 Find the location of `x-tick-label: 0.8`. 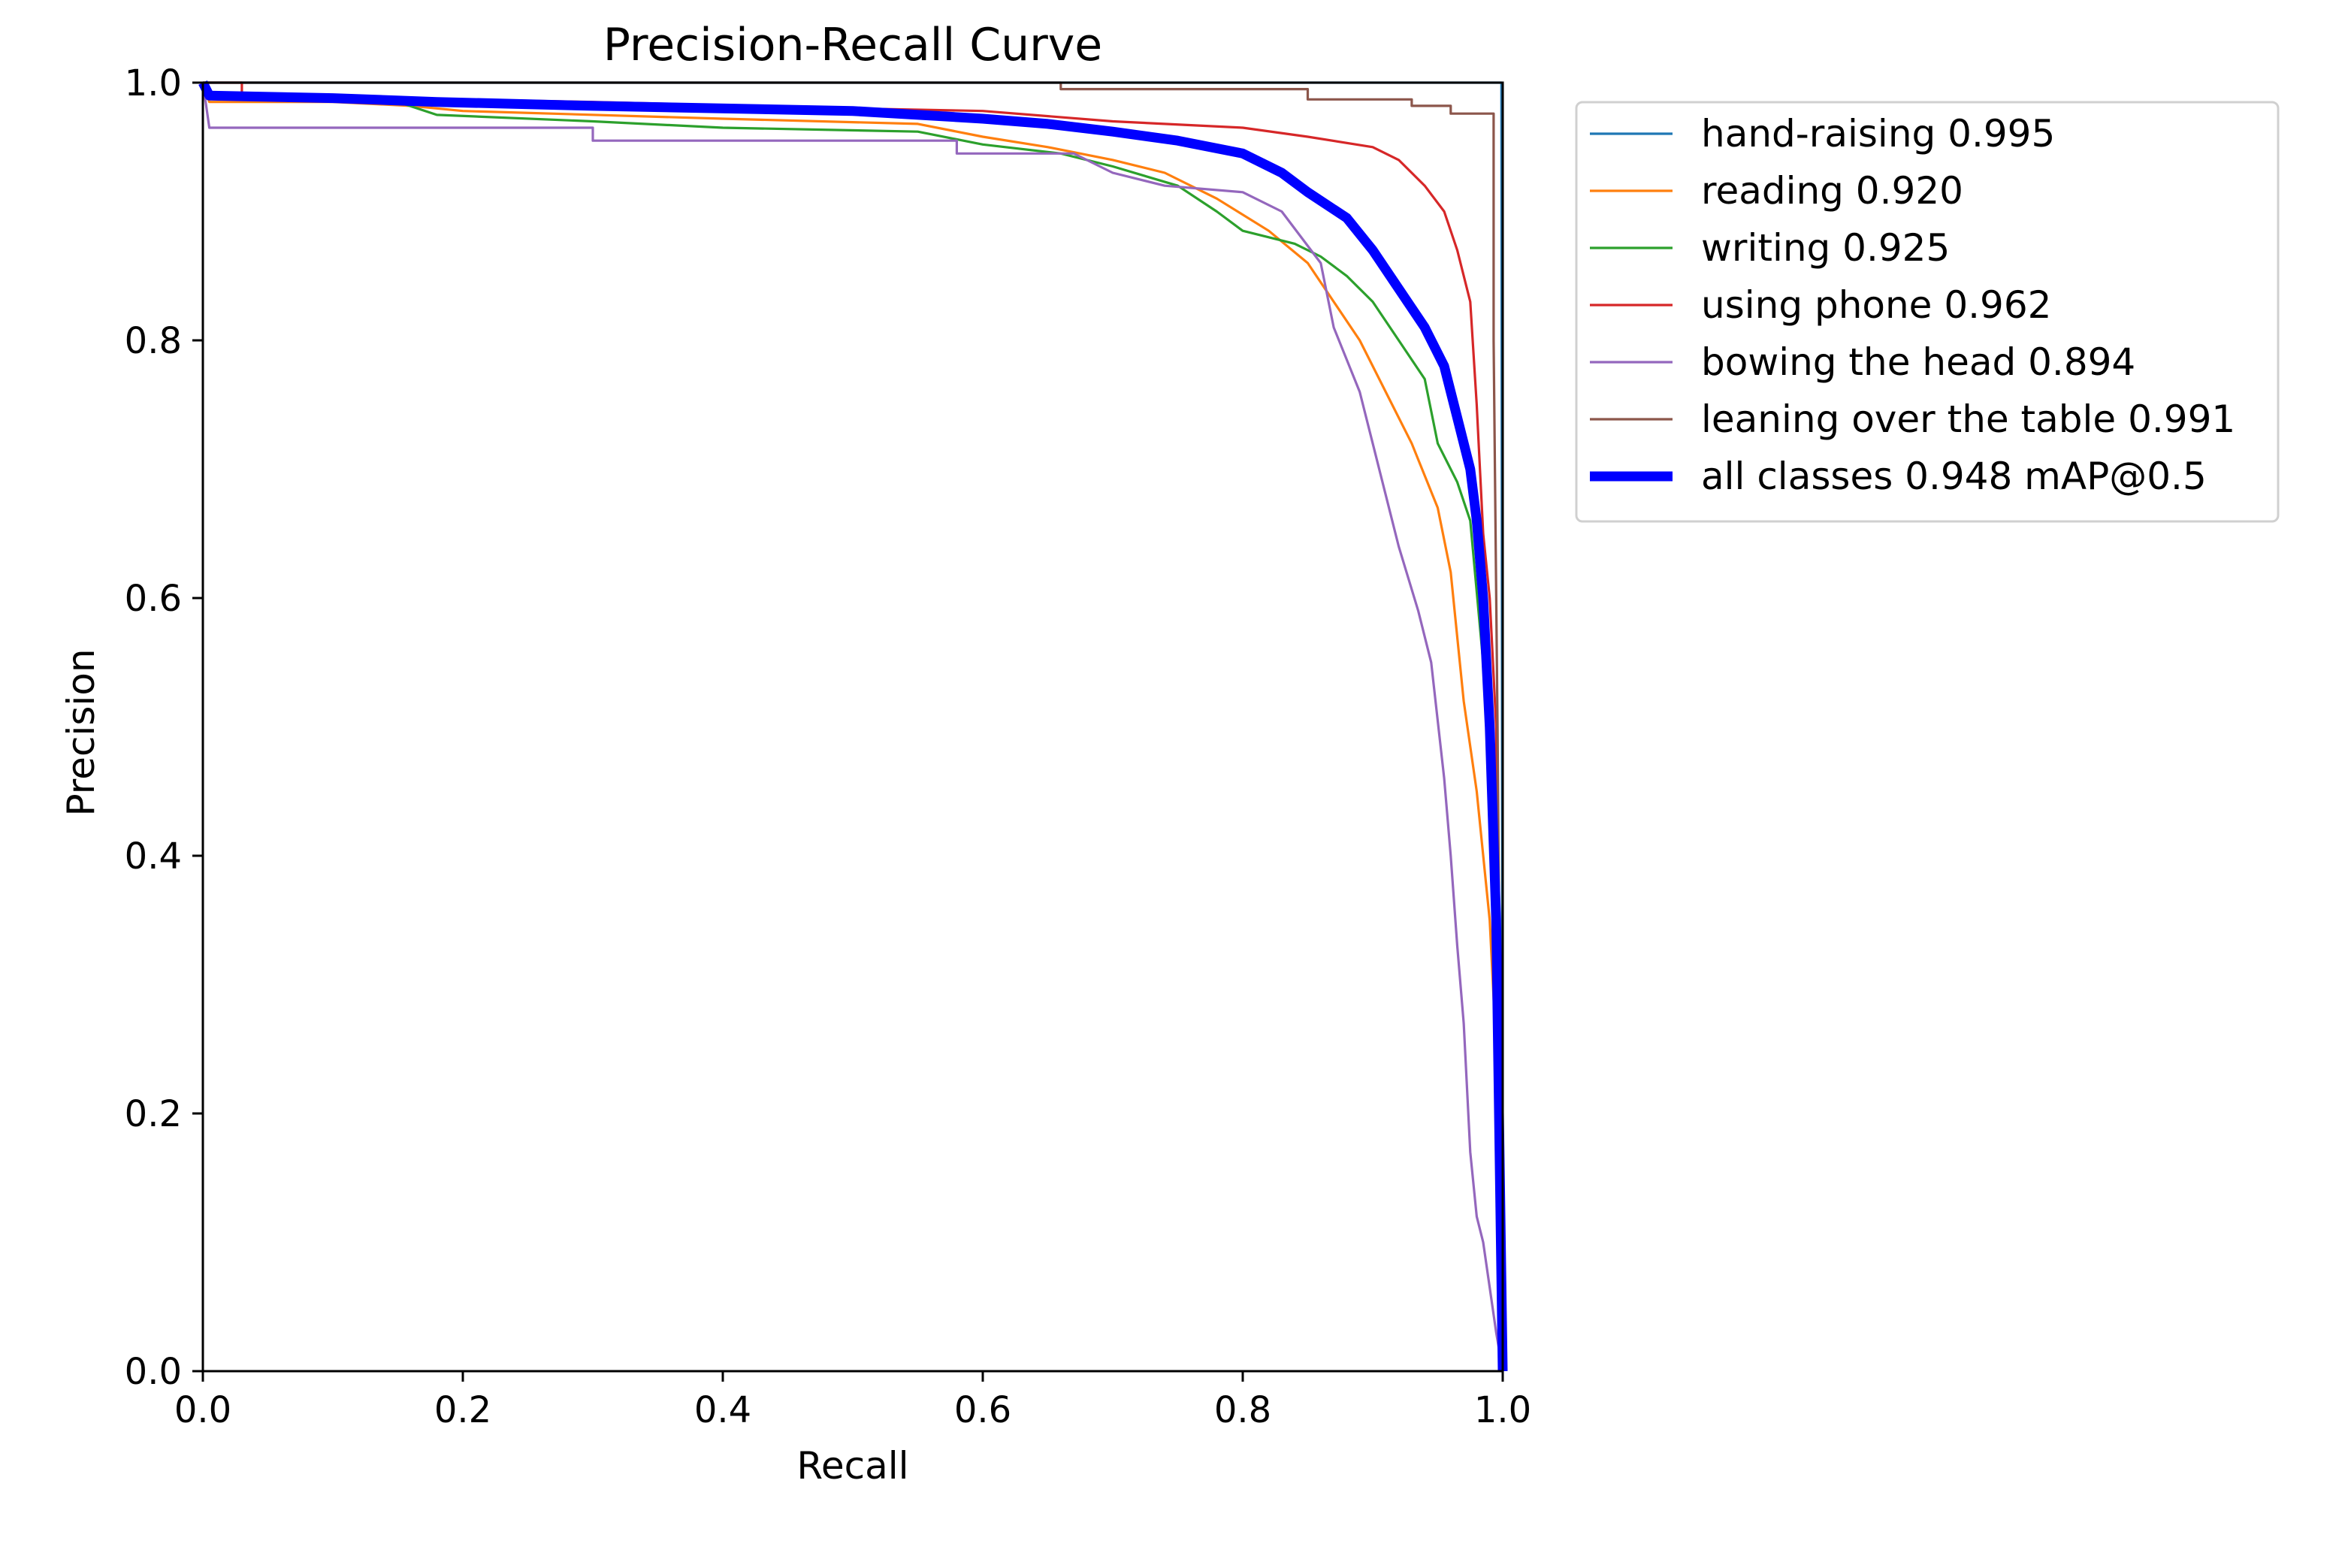

x-tick-label: 0.8 is located at coordinates (1242, 1410).